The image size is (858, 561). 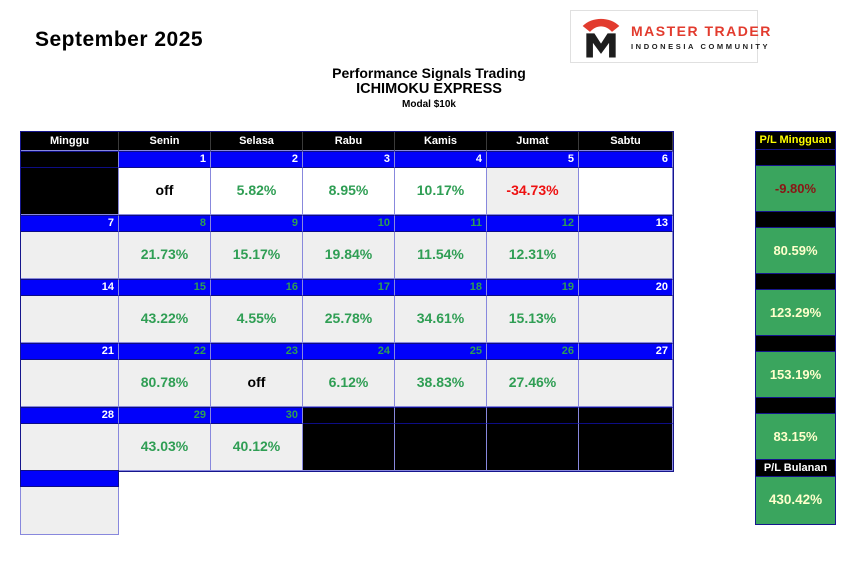 I want to click on logo-subtitle: INDONESIA COMMUNITY, so click(x=701, y=46).